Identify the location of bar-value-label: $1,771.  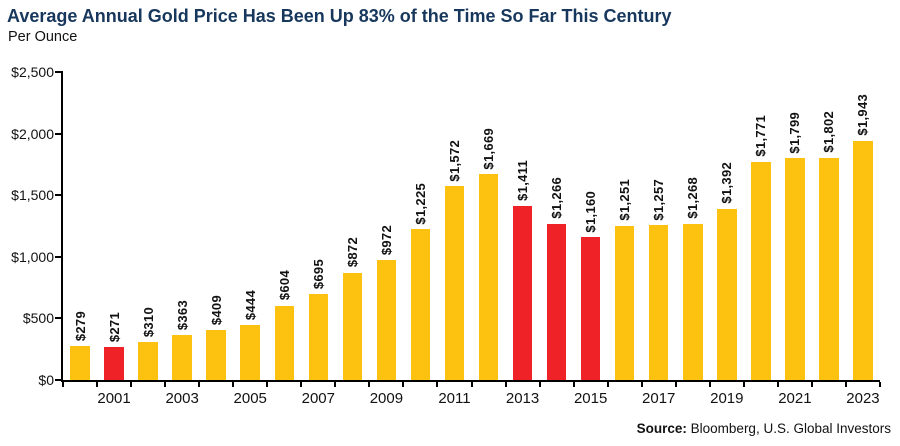
(761, 136).